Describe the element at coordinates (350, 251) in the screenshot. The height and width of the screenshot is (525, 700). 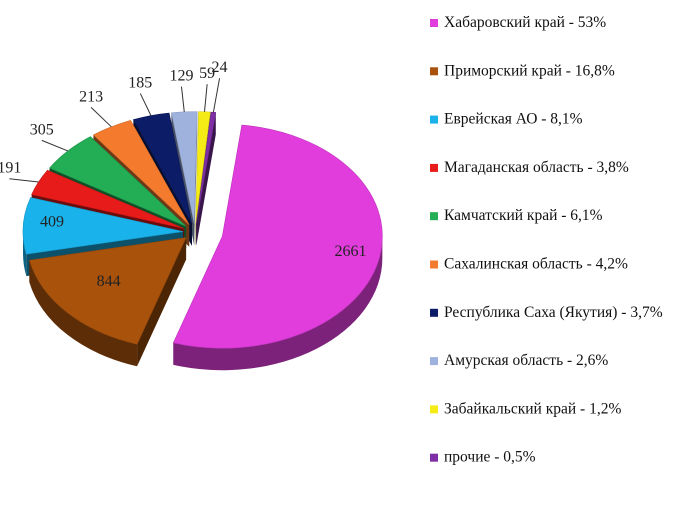
I see `slice-value-label-0: 2661` at that location.